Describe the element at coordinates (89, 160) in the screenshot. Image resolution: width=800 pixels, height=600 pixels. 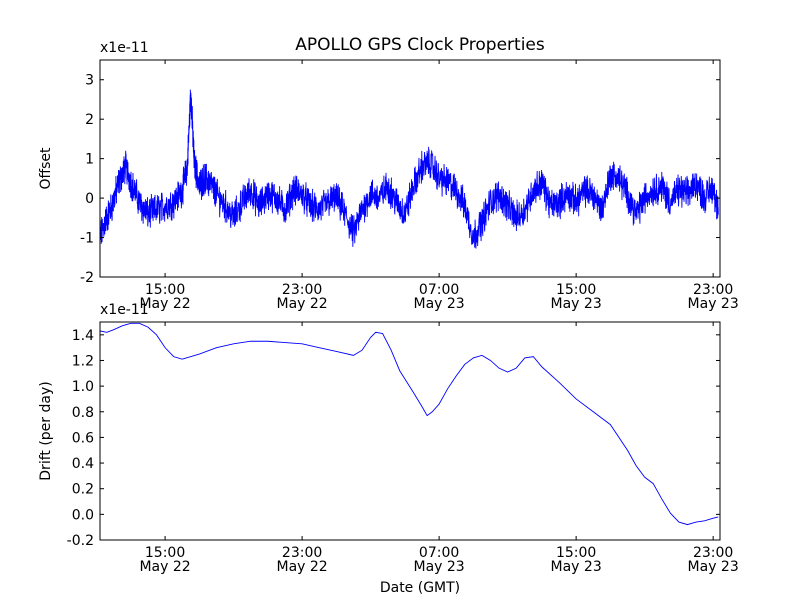
I see `offset-ytick-label: 1` at that location.